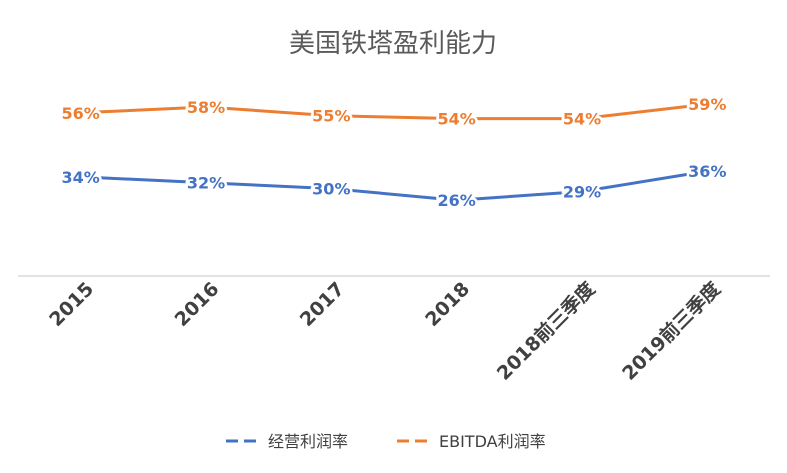  What do you see at coordinates (707, 104) in the screenshot?
I see `data-label: 59%` at bounding box center [707, 104].